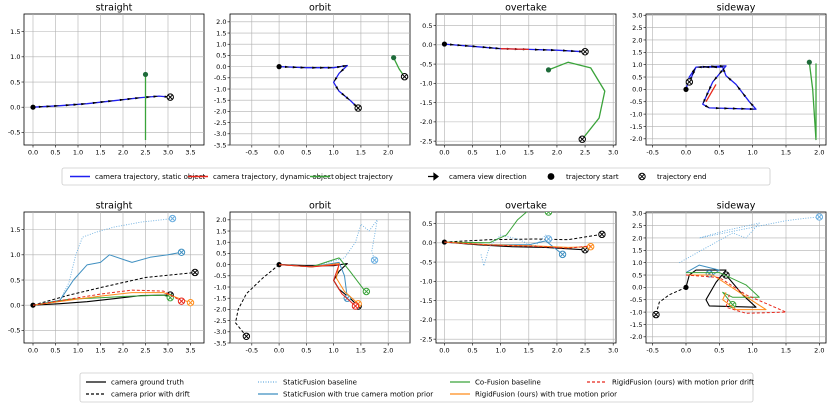  I want to click on legend-item: Co-Fusion baseline, so click(495, 383).